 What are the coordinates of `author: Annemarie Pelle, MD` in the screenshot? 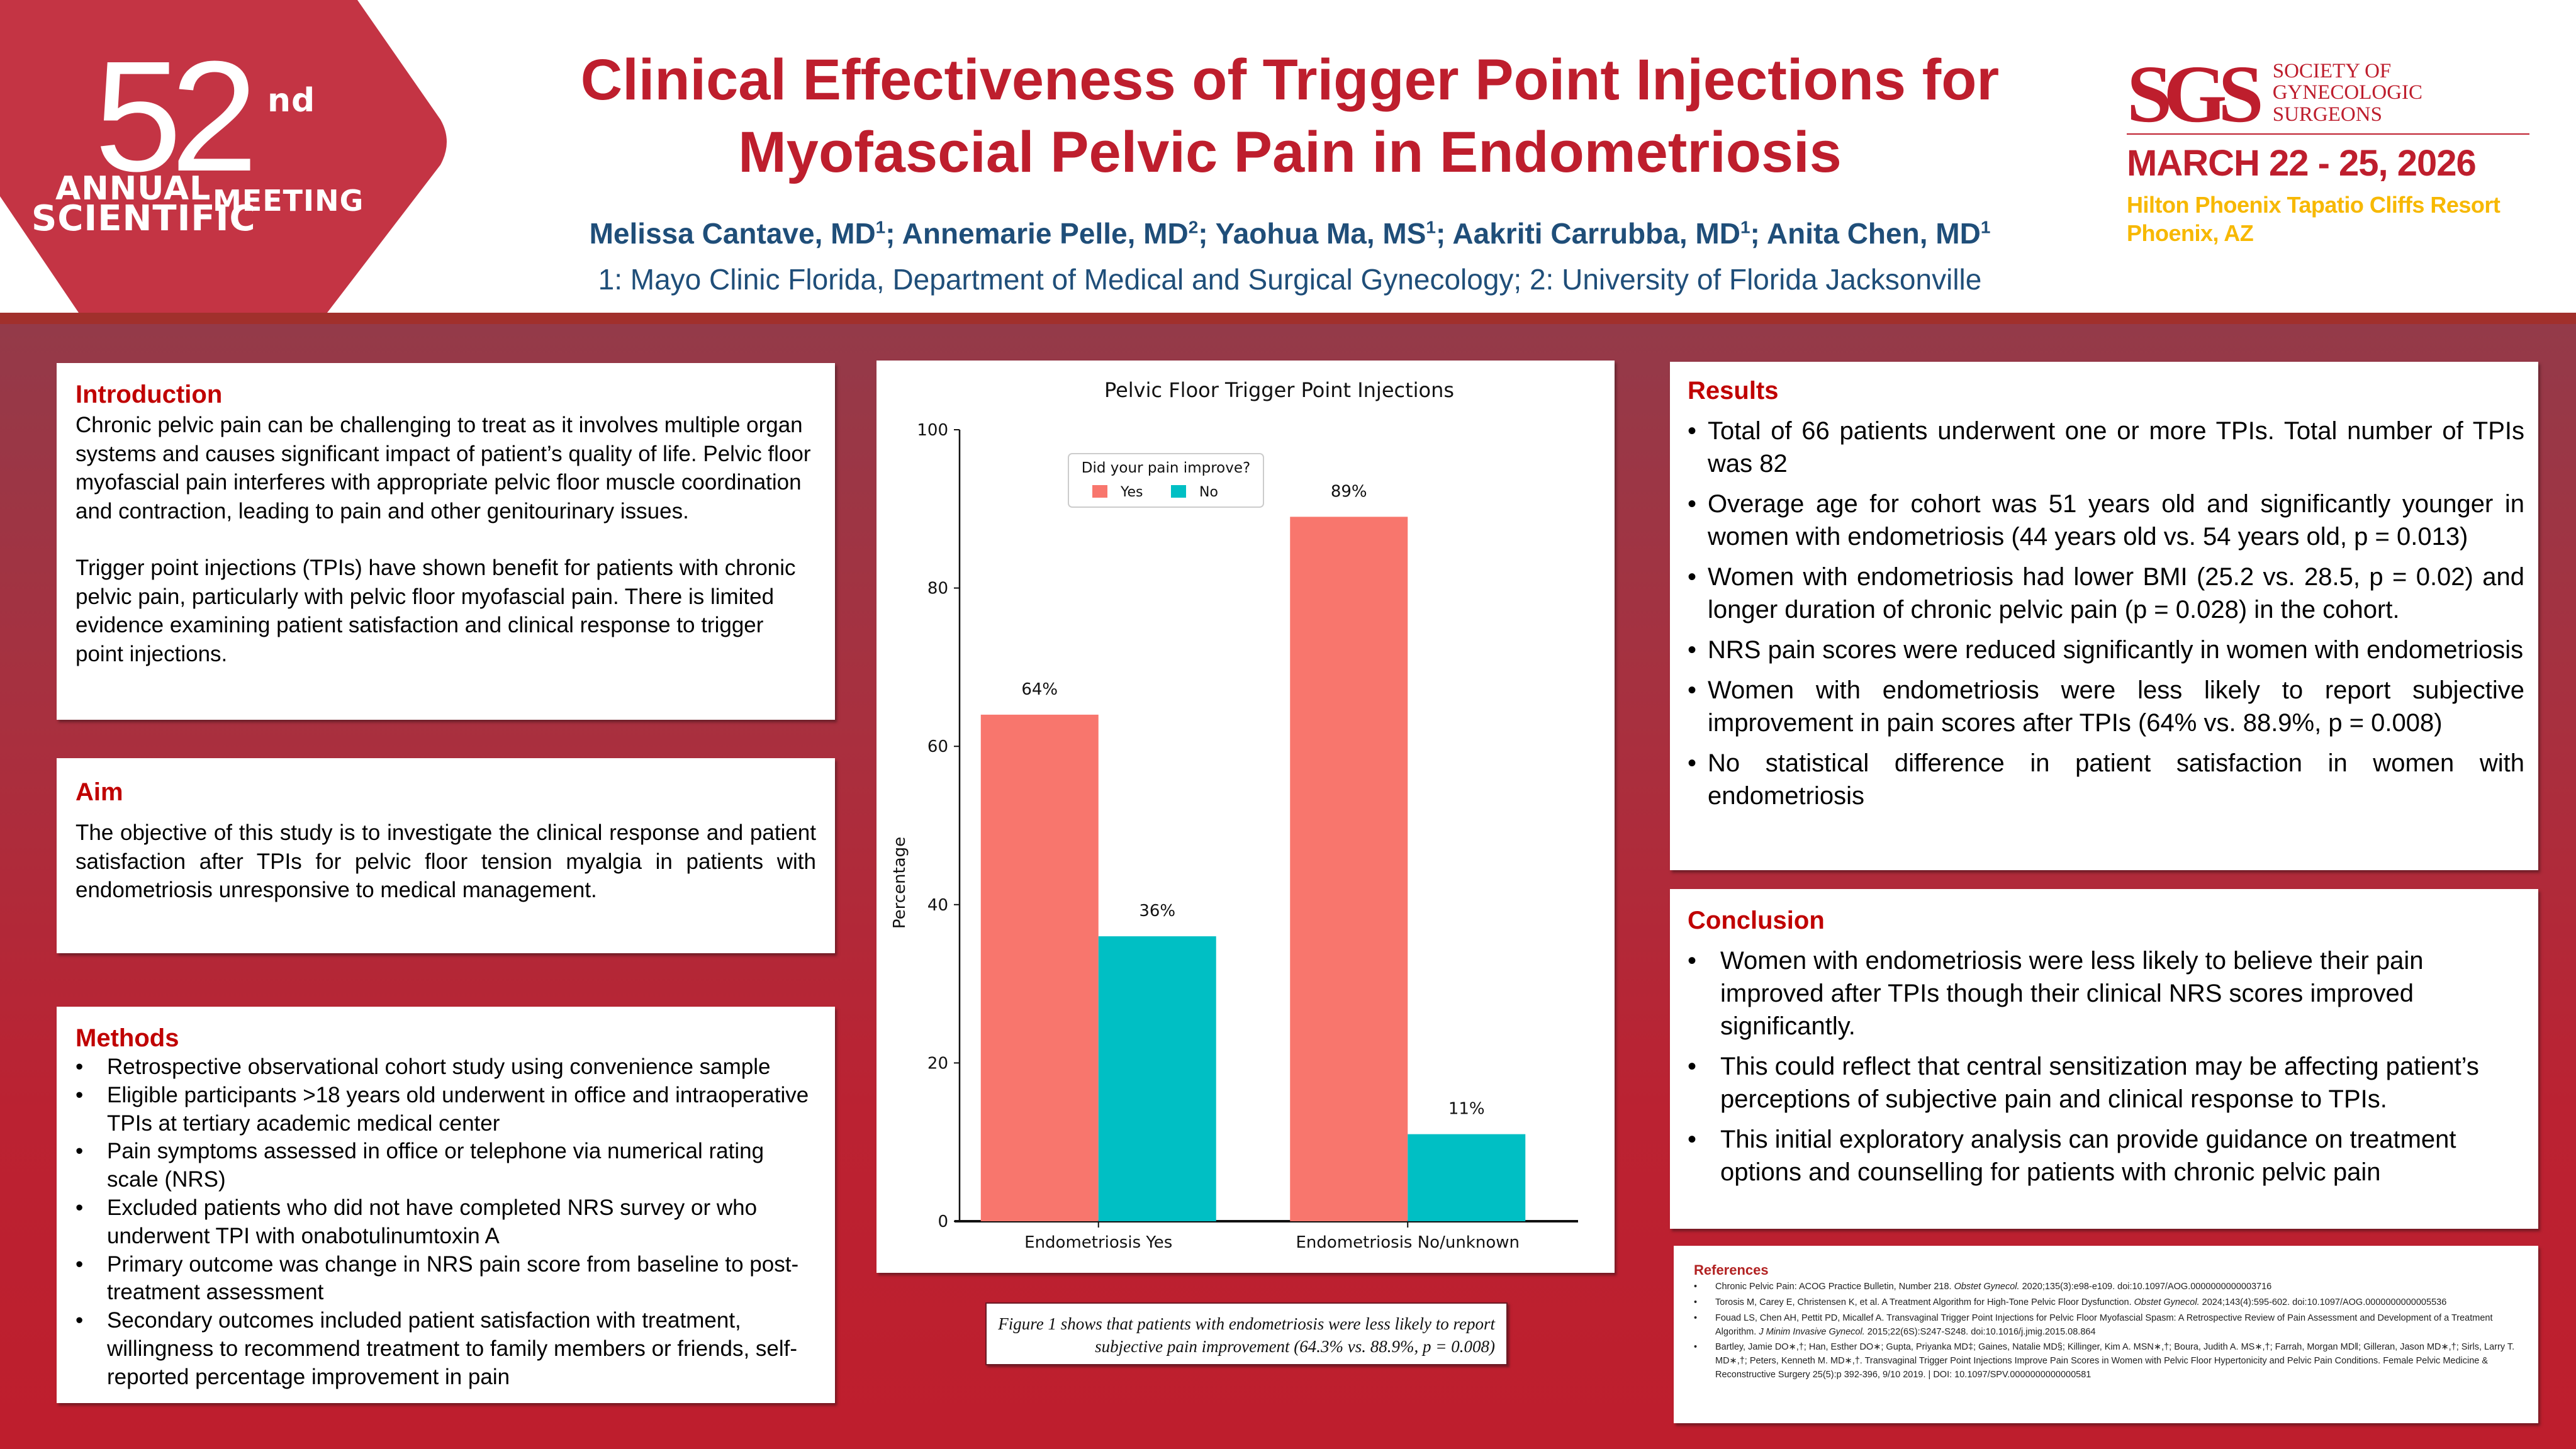 It's located at (1045, 233).